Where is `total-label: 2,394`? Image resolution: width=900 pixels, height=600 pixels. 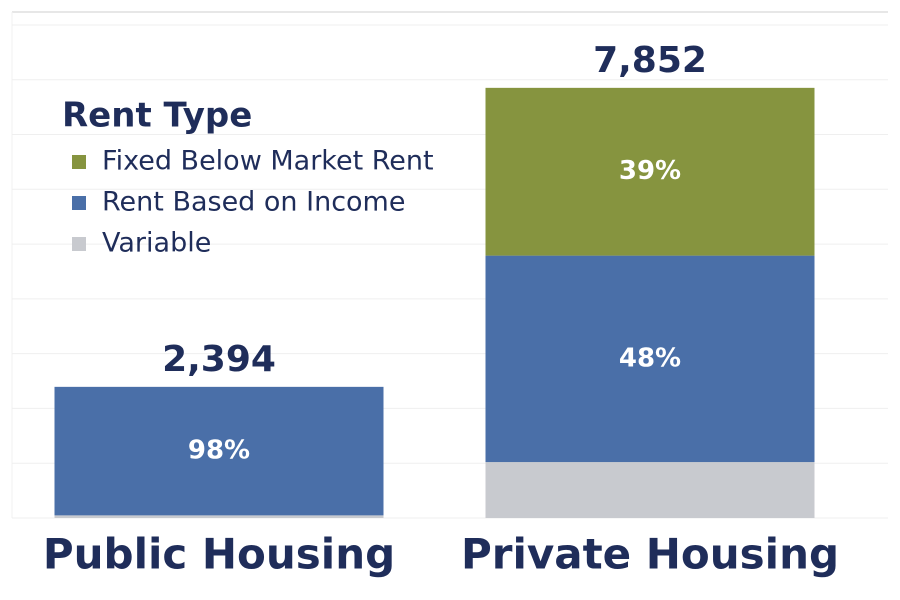 total-label: 2,394 is located at coordinates (219, 359).